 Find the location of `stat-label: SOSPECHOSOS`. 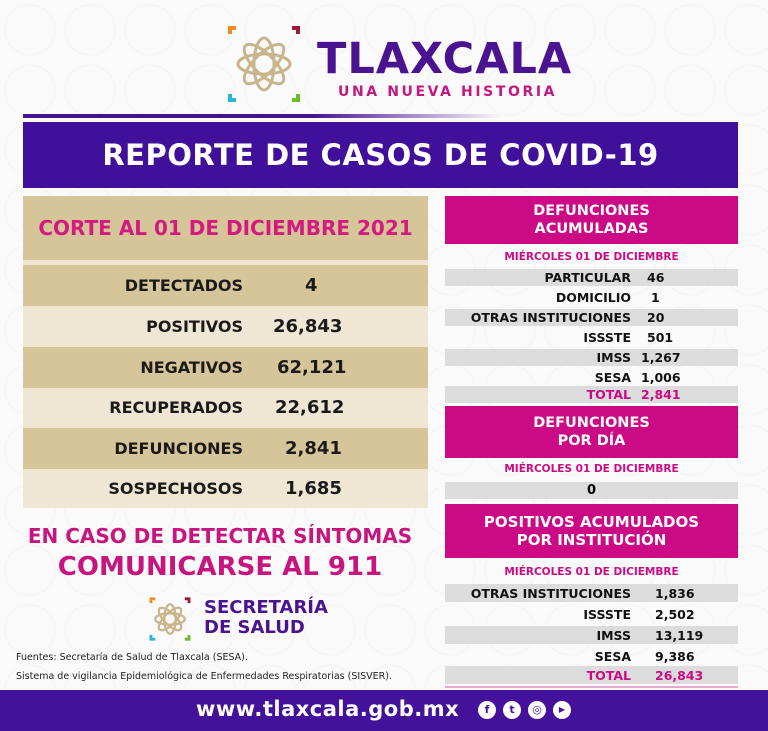

stat-label: SOSPECHOSOS is located at coordinates (175, 488).